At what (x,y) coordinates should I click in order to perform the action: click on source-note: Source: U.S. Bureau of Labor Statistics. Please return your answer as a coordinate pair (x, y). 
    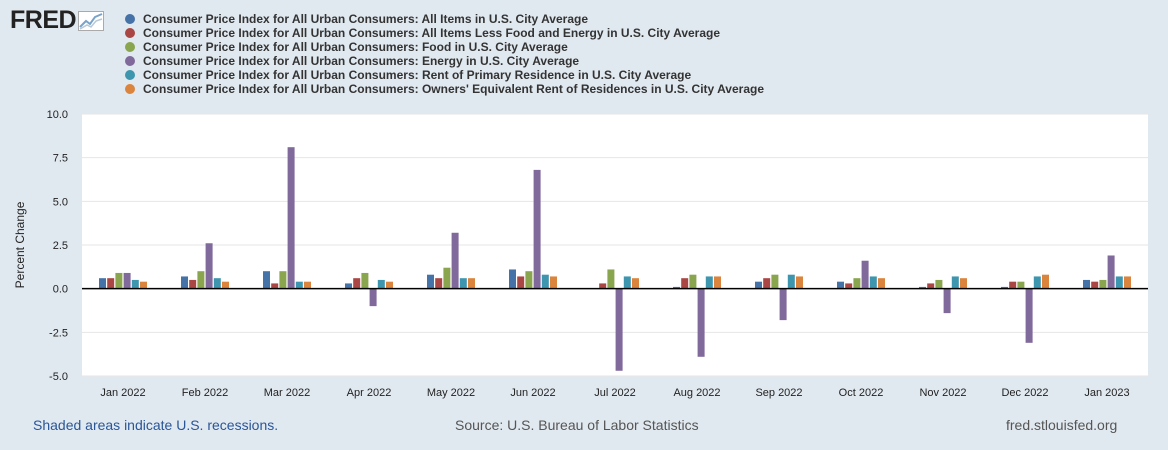
    Looking at the image, I should click on (577, 425).